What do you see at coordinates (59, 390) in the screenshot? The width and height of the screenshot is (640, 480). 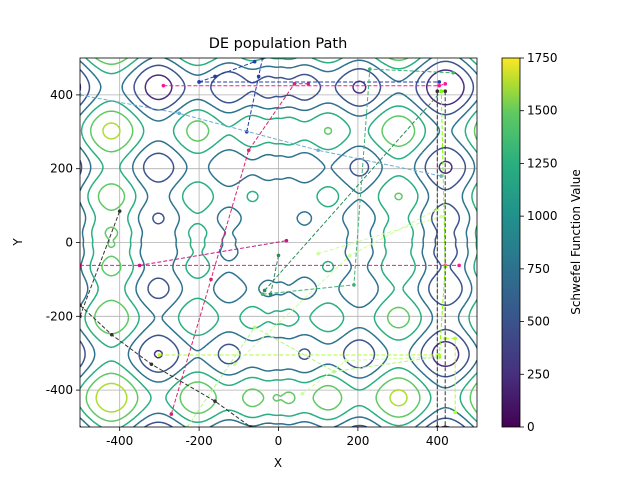 I see `y-tick-label: -400` at bounding box center [59, 390].